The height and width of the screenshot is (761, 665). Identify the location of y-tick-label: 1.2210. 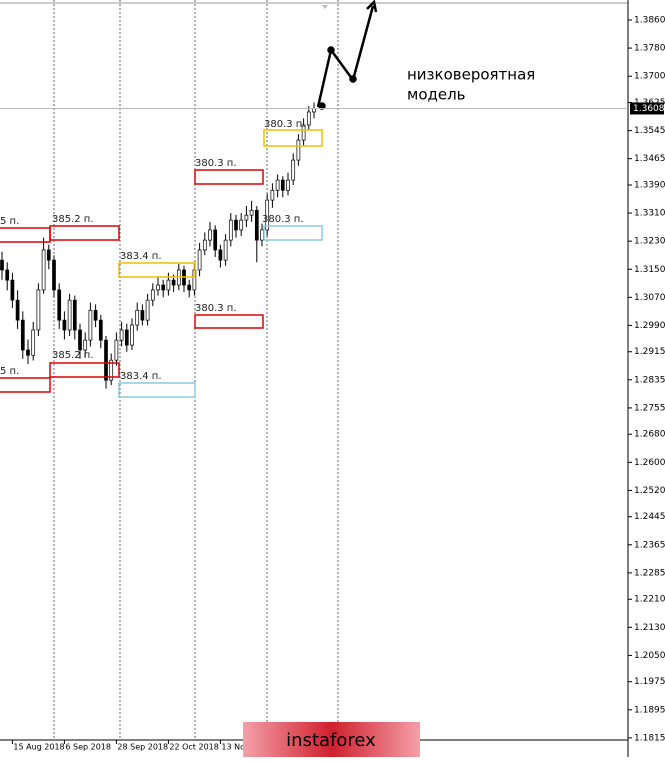
(649, 600).